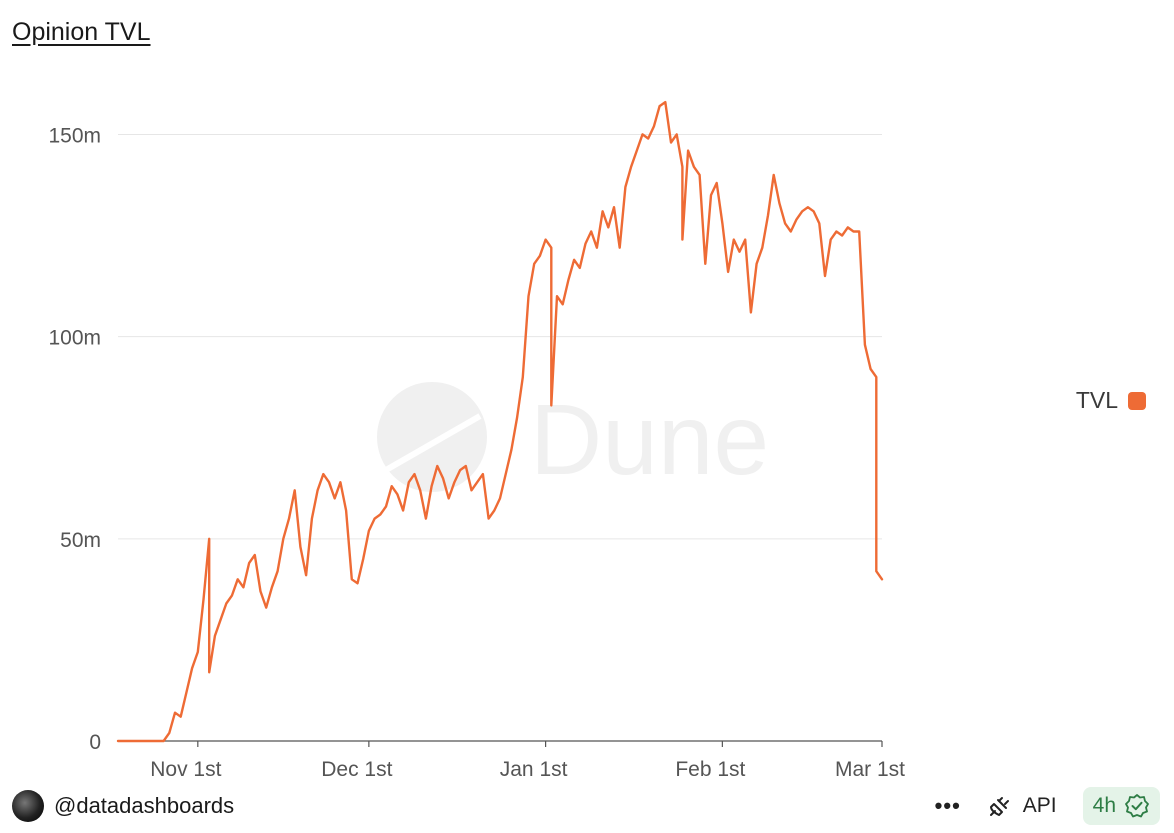 Image resolution: width=1174 pixels, height=833 pixels. What do you see at coordinates (74, 439) in the screenshot?
I see `y-axis-ticks: 0 50m 100m 150m` at bounding box center [74, 439].